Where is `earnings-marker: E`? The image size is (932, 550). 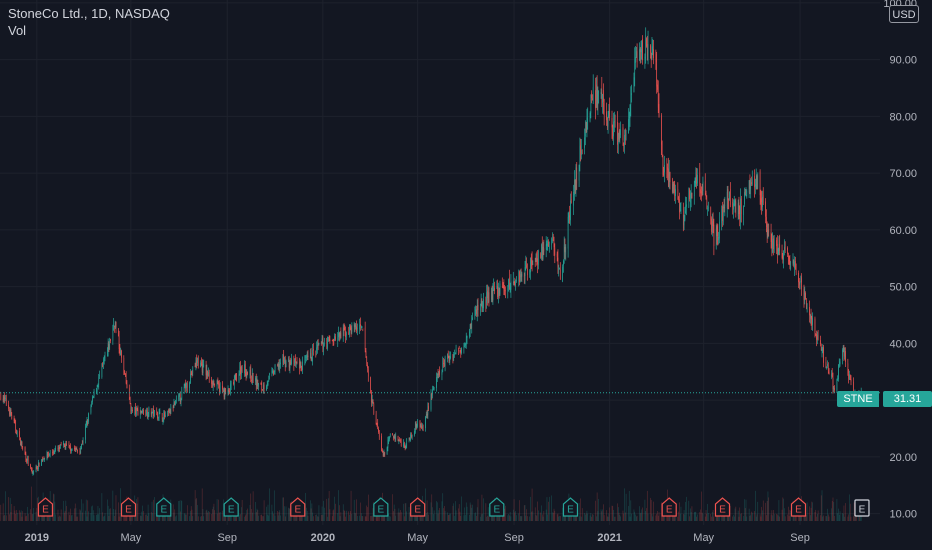 earnings-marker: E is located at coordinates (164, 507).